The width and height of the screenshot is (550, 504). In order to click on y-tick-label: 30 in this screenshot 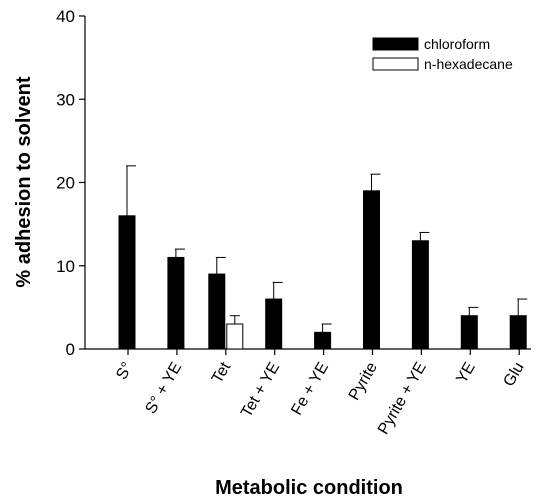, I will do `click(65, 99)`.